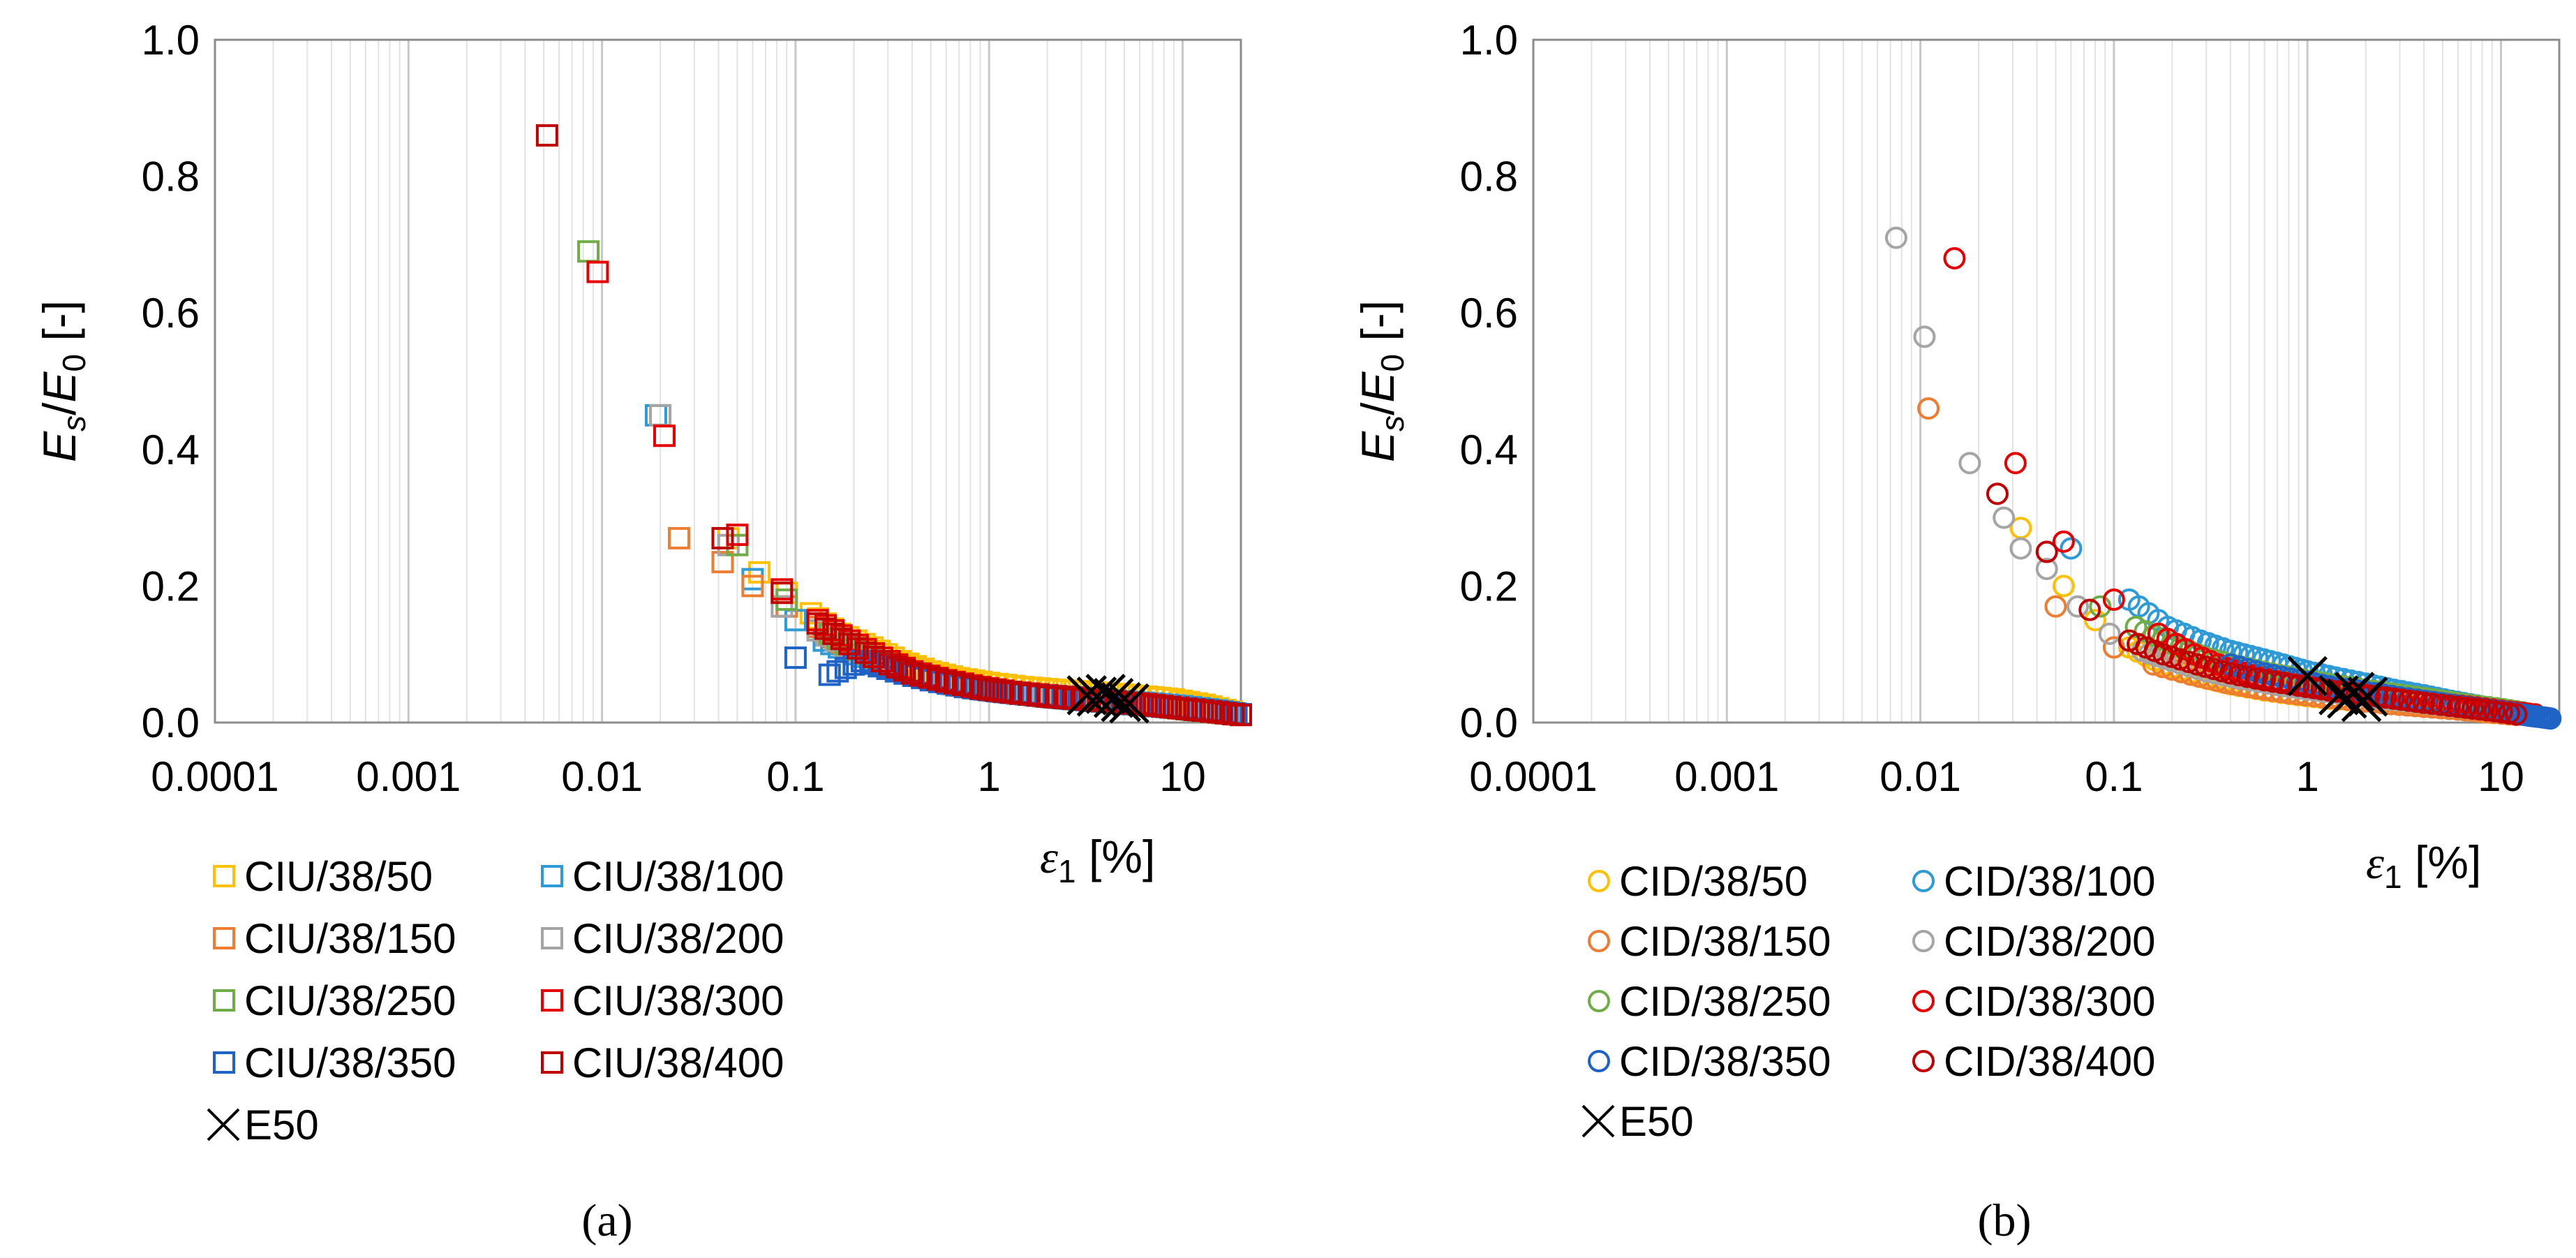 This screenshot has width=2576, height=1258. I want to click on legend-label: CIU/38/50, so click(338, 876).